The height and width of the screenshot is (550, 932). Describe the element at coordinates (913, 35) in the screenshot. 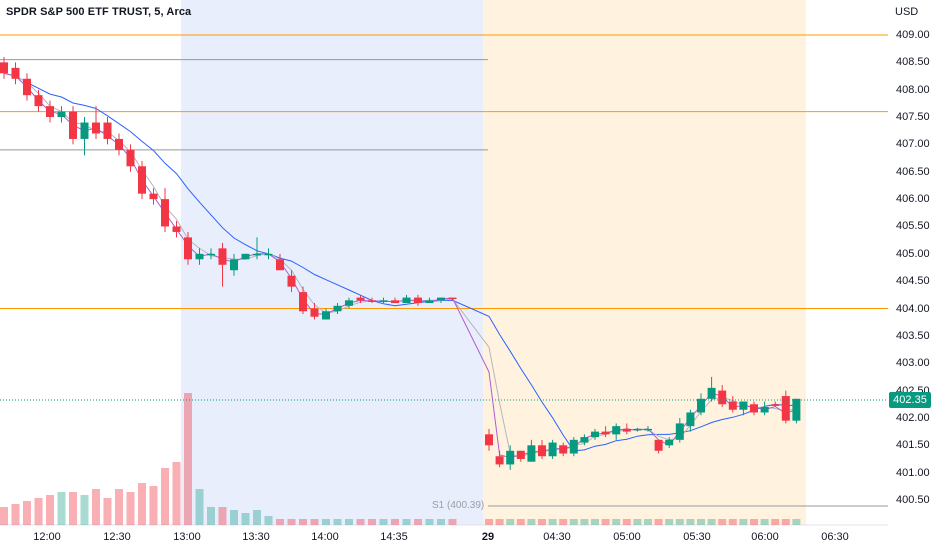

I see `price-tick-label: 409.00` at that location.